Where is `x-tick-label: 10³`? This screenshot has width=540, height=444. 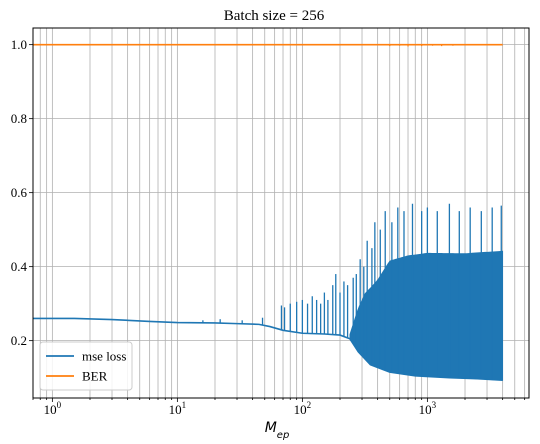
x-tick-label: 10³ is located at coordinates (428, 408).